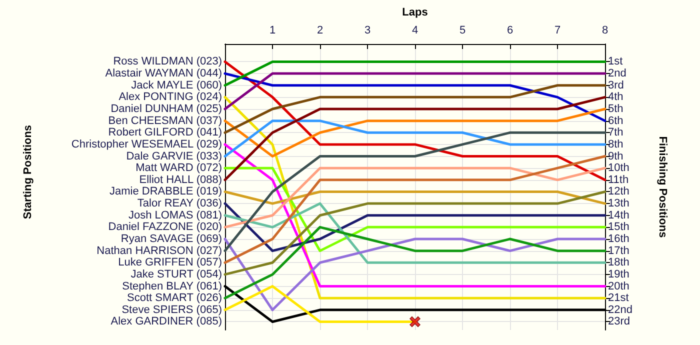 The height and width of the screenshot is (345, 700). What do you see at coordinates (557, 30) in the screenshot?
I see `x-tick-label: 7` at bounding box center [557, 30].